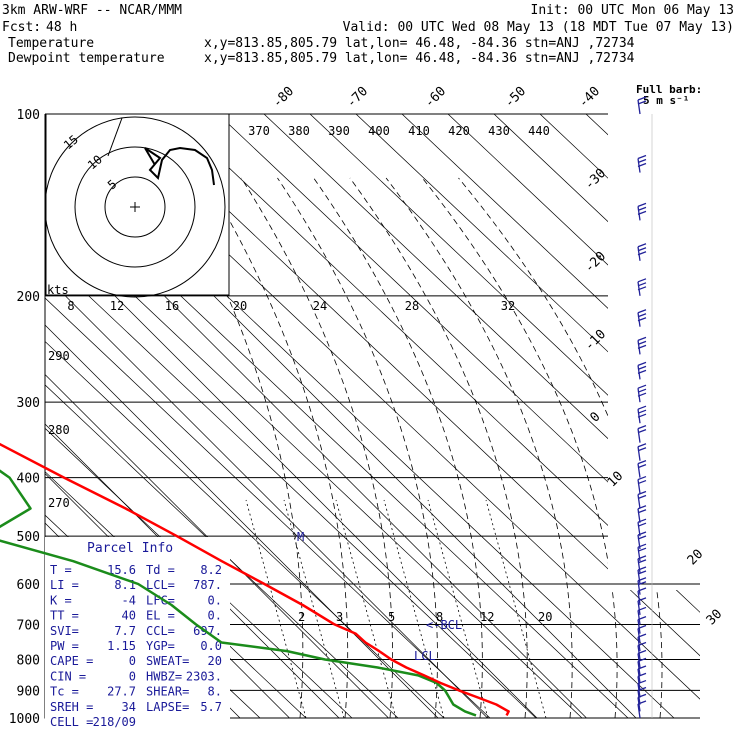 The width and height of the screenshot is (740, 740). Describe the element at coordinates (125, 631) in the screenshot. I see `parcel-info-value: 7.7` at that location.